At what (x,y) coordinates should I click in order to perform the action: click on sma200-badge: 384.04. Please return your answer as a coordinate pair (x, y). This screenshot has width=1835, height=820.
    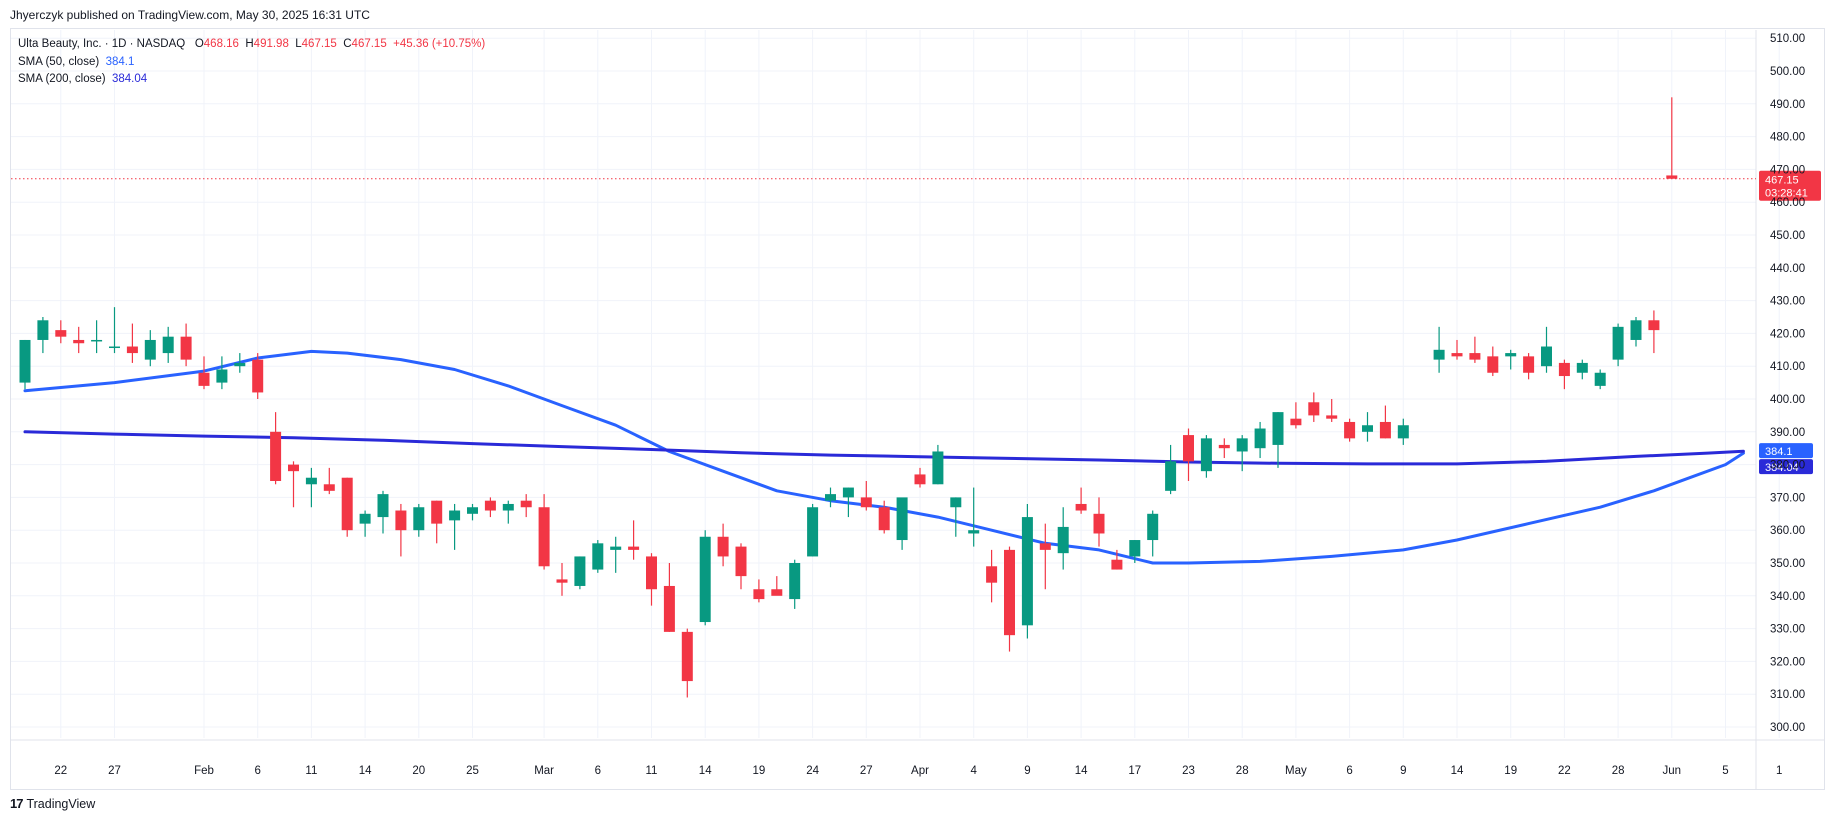
    Looking at the image, I should click on (1786, 467).